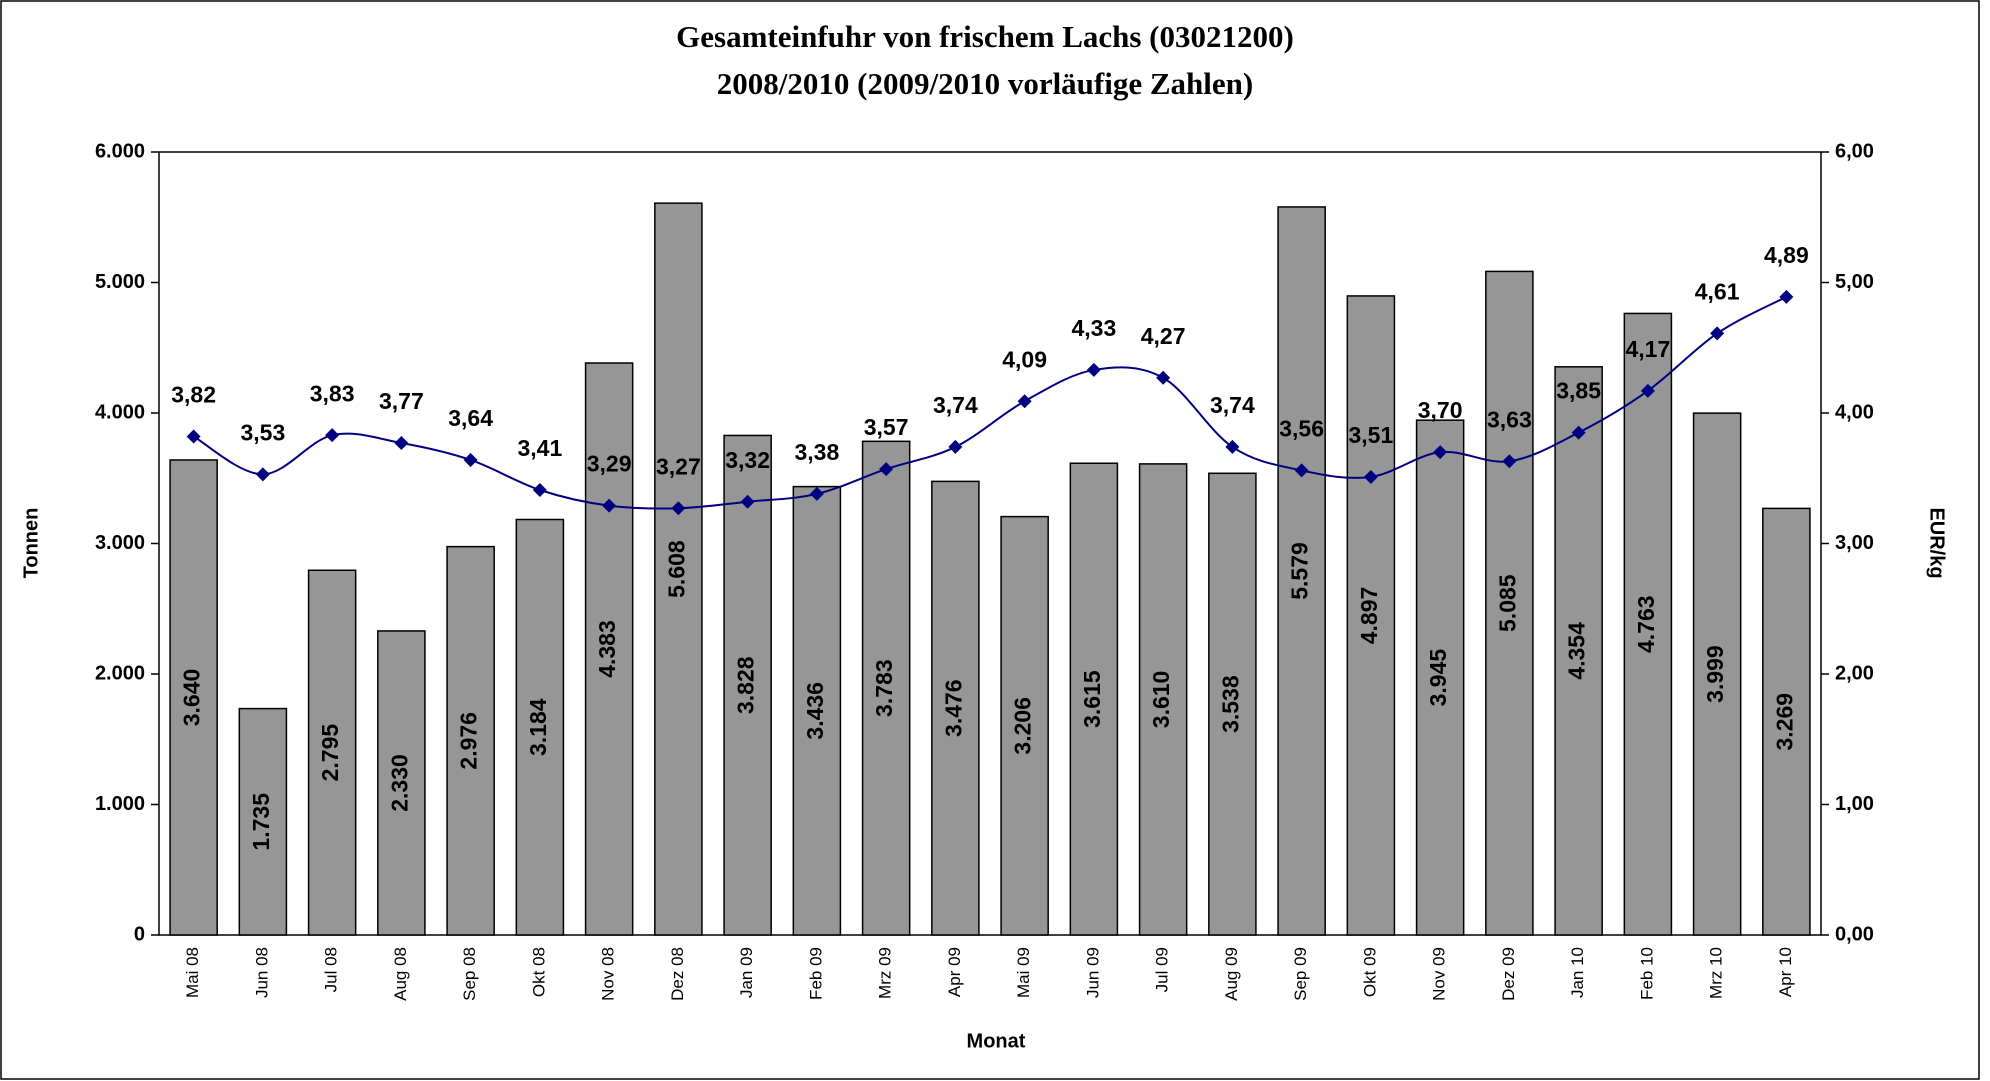 The height and width of the screenshot is (1081, 1990). Describe the element at coordinates (816, 452) in the screenshot. I see `line-value-label: 3,38` at that location.